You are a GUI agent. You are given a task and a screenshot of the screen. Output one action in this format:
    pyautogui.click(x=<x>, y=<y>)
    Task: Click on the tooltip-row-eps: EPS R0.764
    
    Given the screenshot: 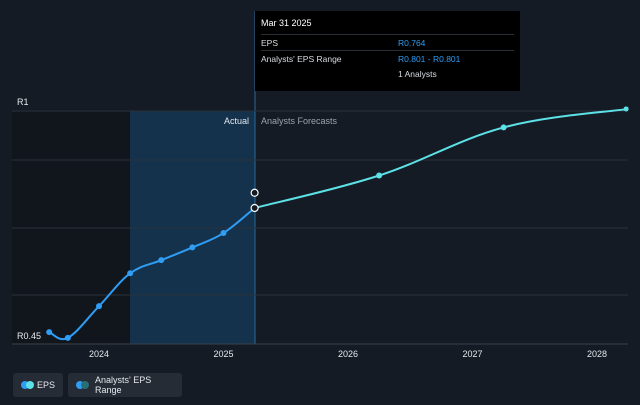 What is the action you would take?
    pyautogui.click(x=387, y=42)
    